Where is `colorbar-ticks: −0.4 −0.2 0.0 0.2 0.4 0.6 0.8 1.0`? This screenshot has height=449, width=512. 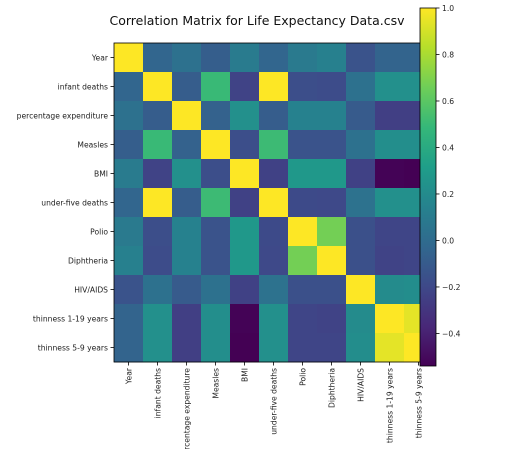
colorbar-ticks: −0.4 −0.2 0.0 0.2 0.4 0.6 0.8 1.0 is located at coordinates (448, 171).